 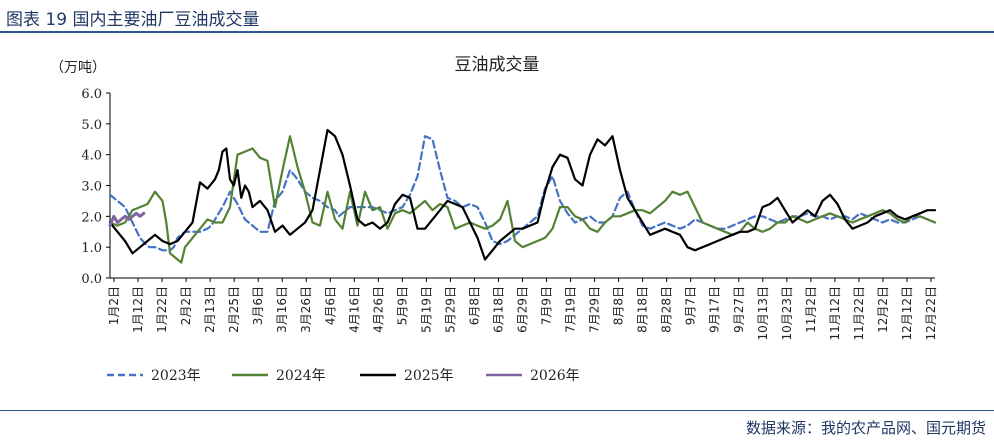 I want to click on x-tick-label: 8月28日, so click(x=667, y=309).